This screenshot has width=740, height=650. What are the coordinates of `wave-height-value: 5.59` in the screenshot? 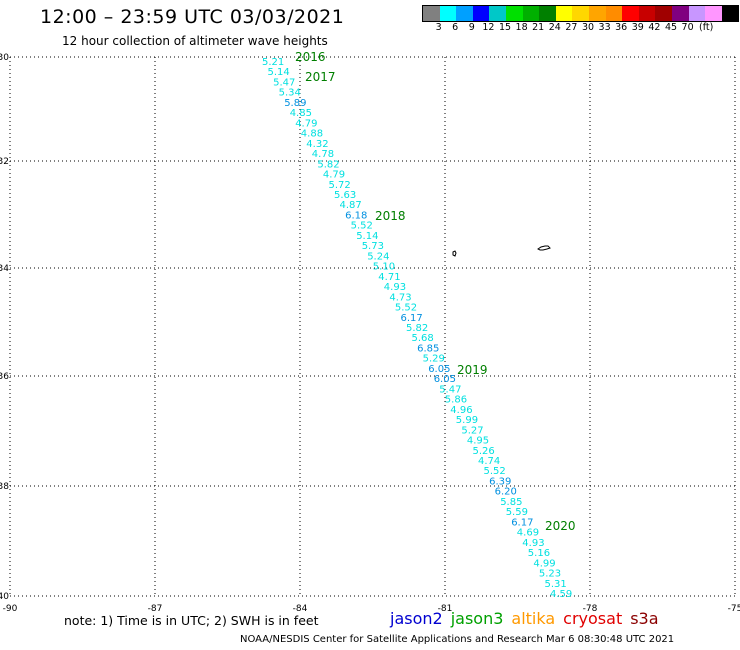 It's located at (517, 512).